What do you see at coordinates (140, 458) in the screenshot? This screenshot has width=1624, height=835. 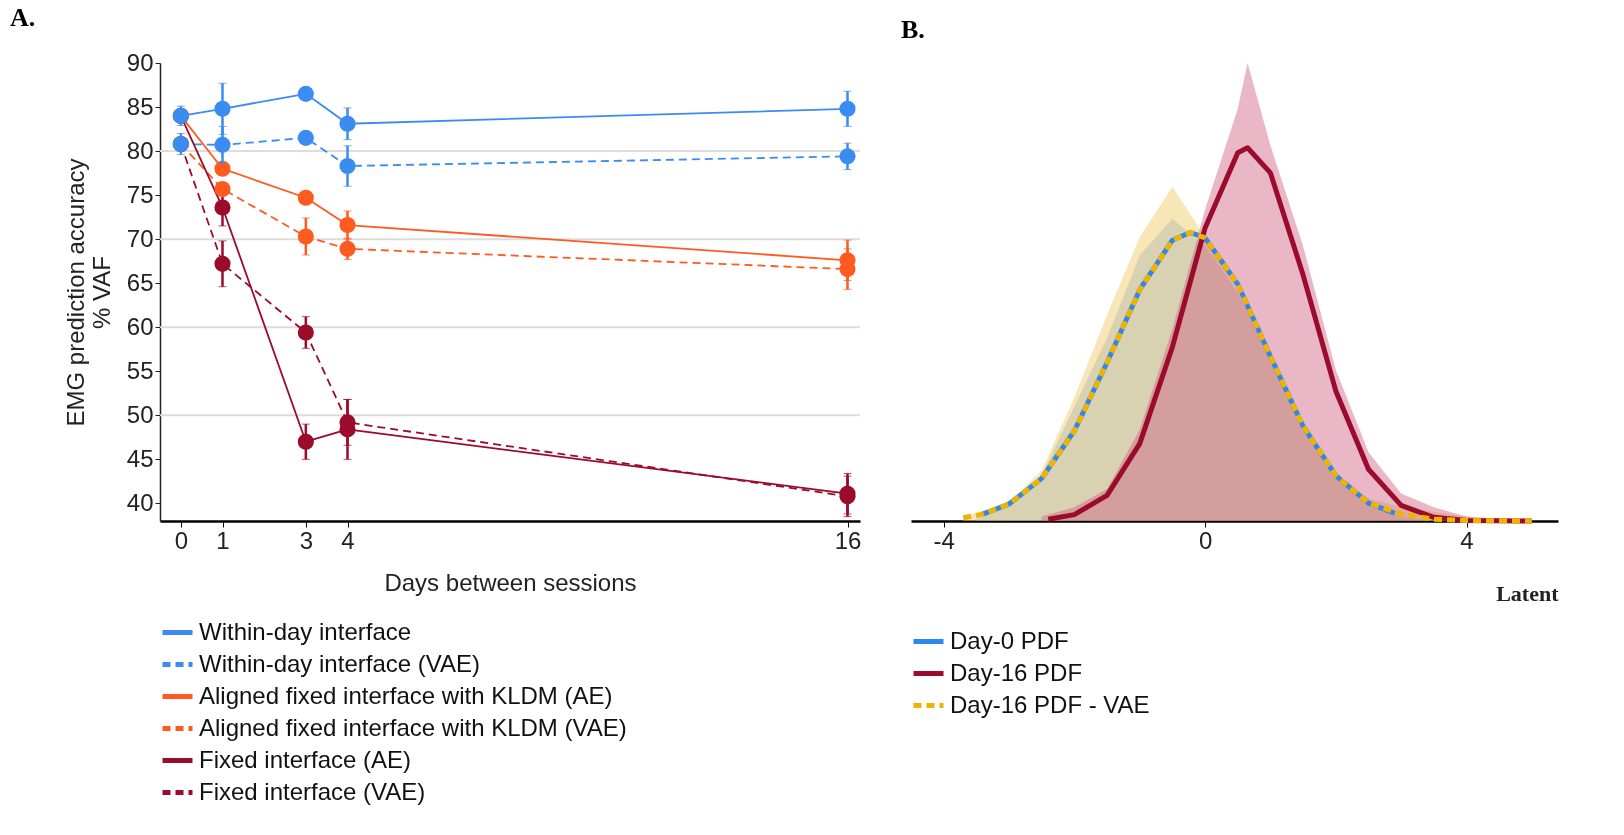 I see `y-tick-label: 45` at bounding box center [140, 458].